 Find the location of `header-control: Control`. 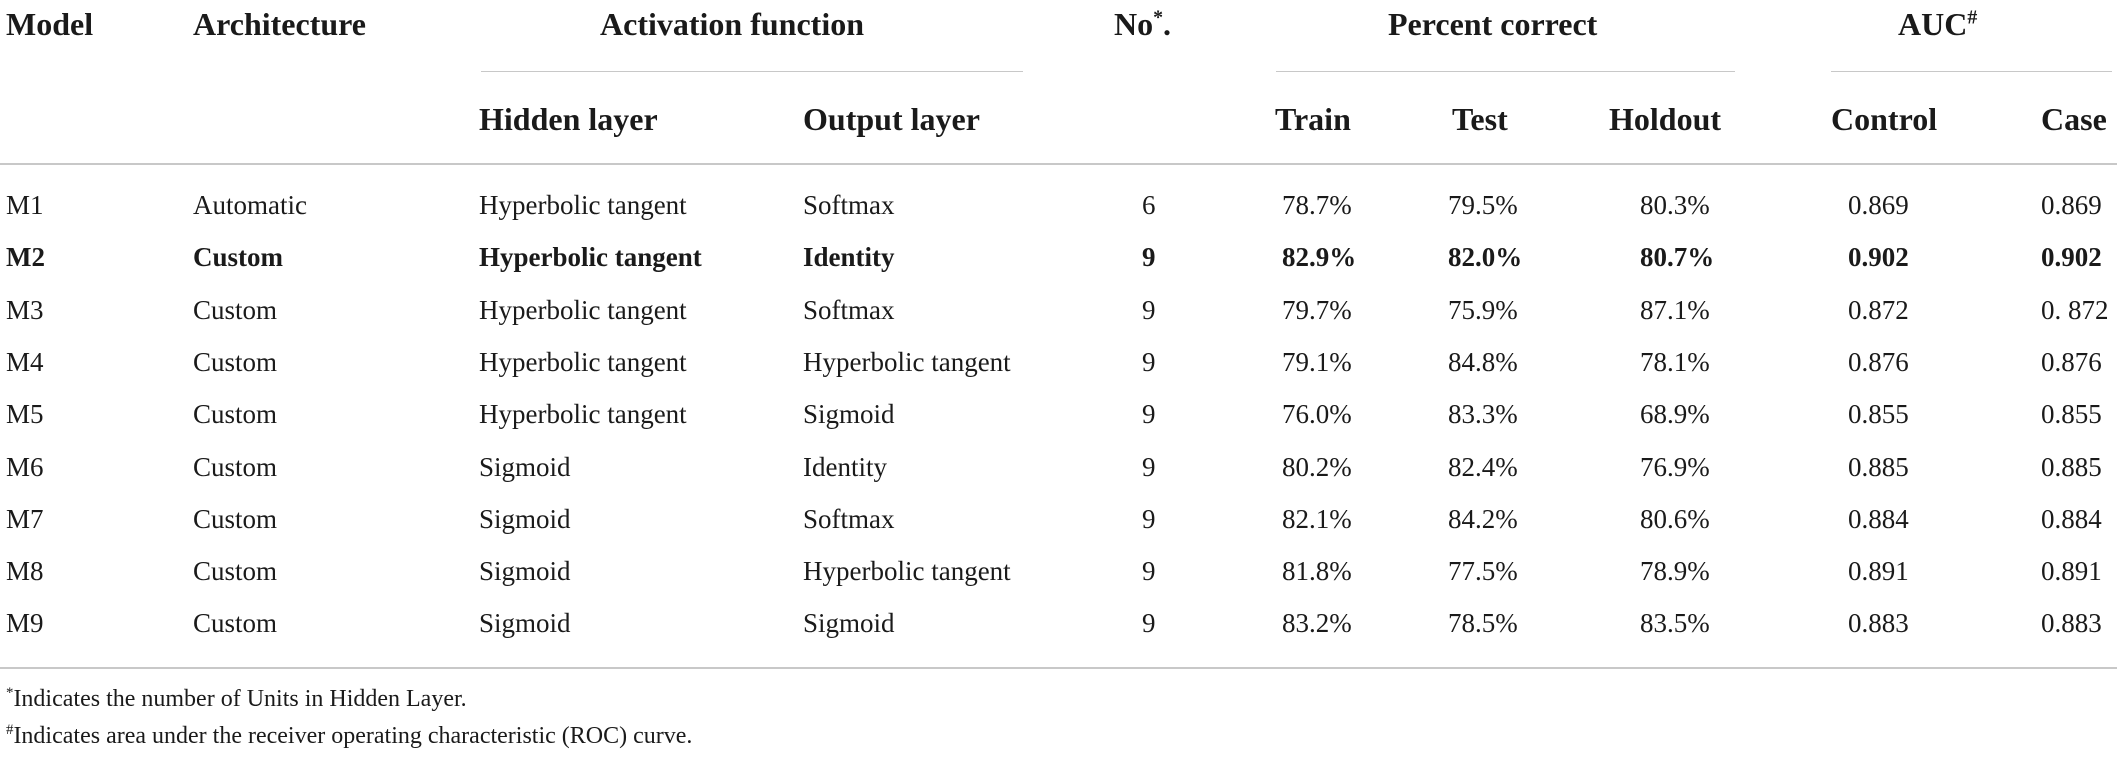

header-control: Control is located at coordinates (1884, 119).